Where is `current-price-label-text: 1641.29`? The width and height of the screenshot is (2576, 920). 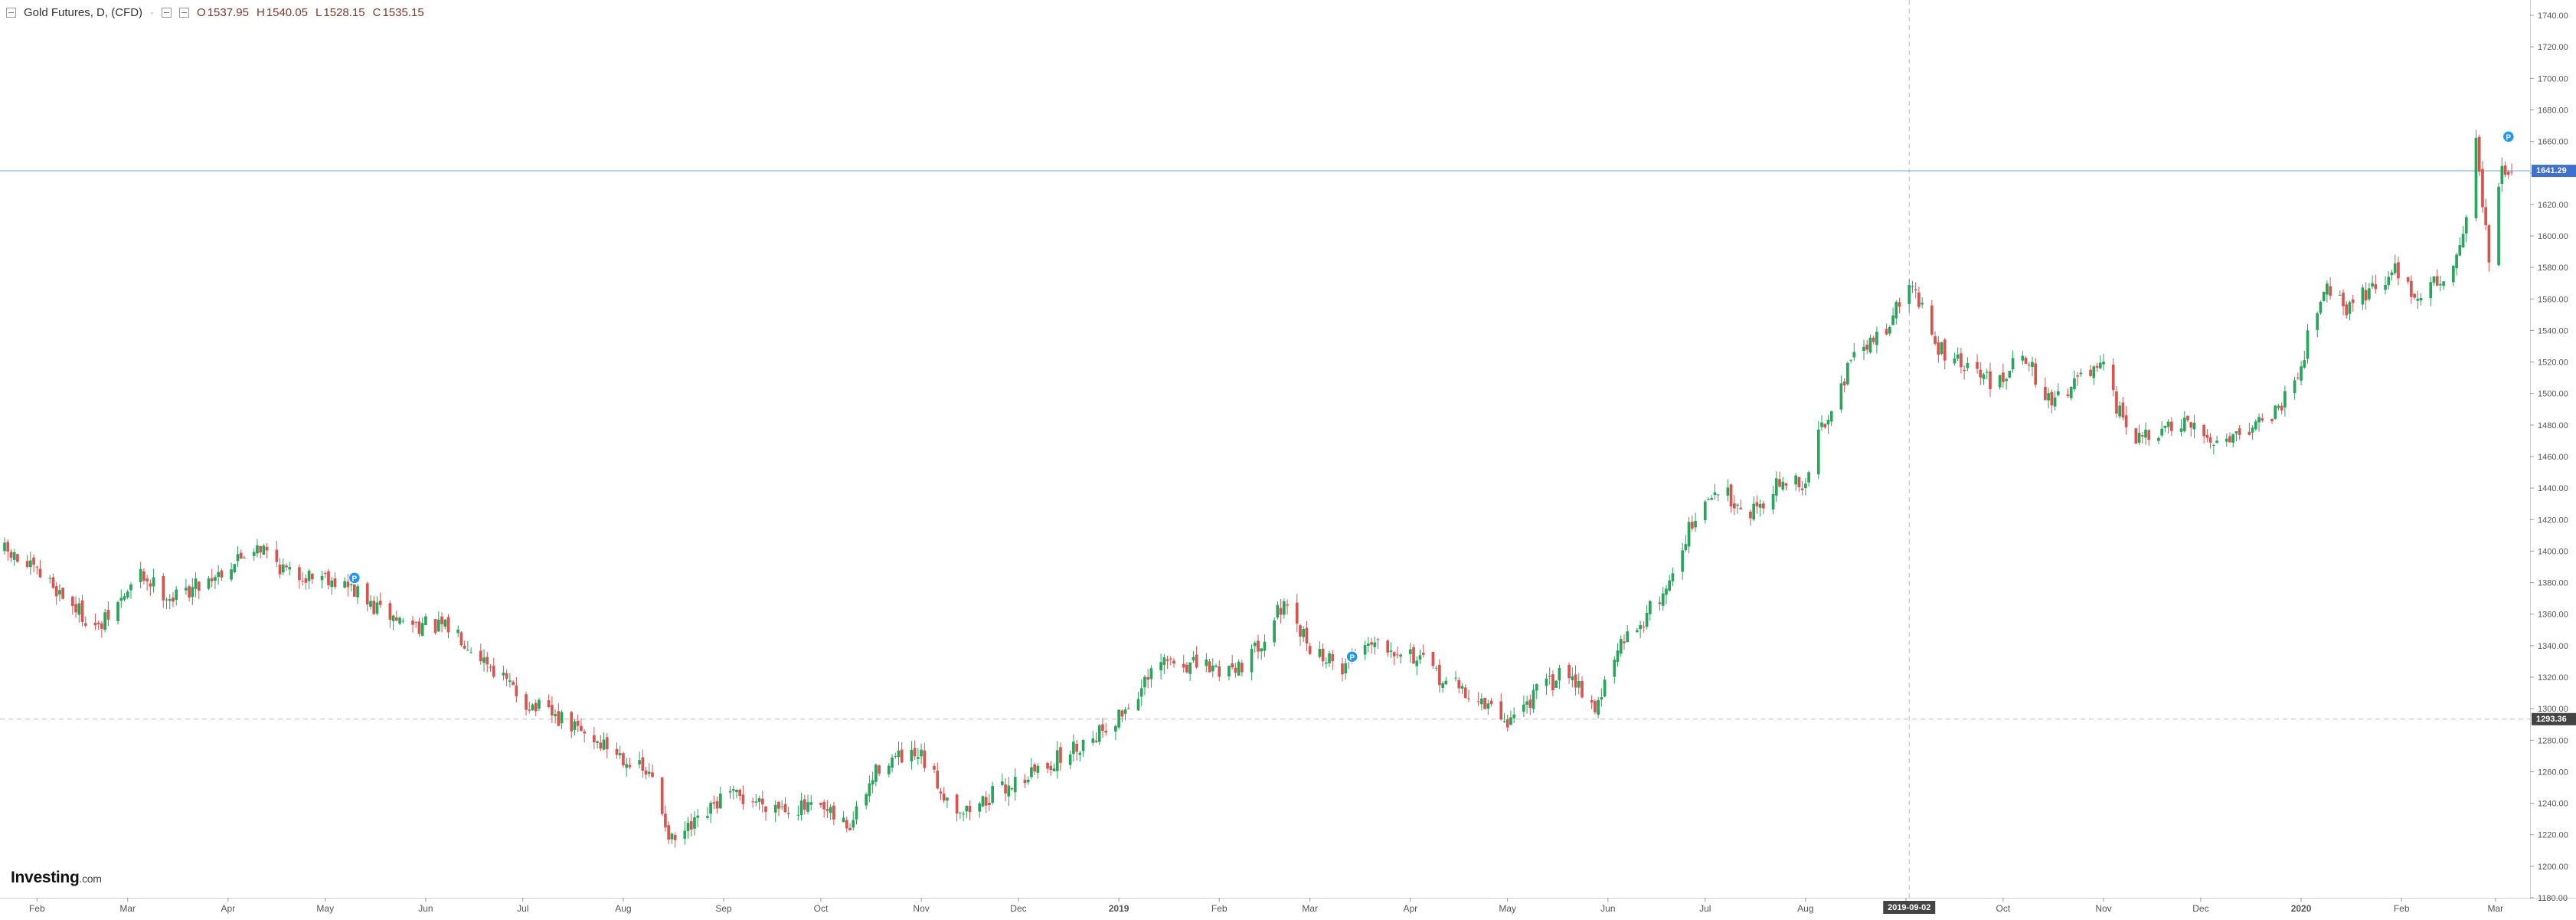 current-price-label-text: 1641.29 is located at coordinates (2551, 170).